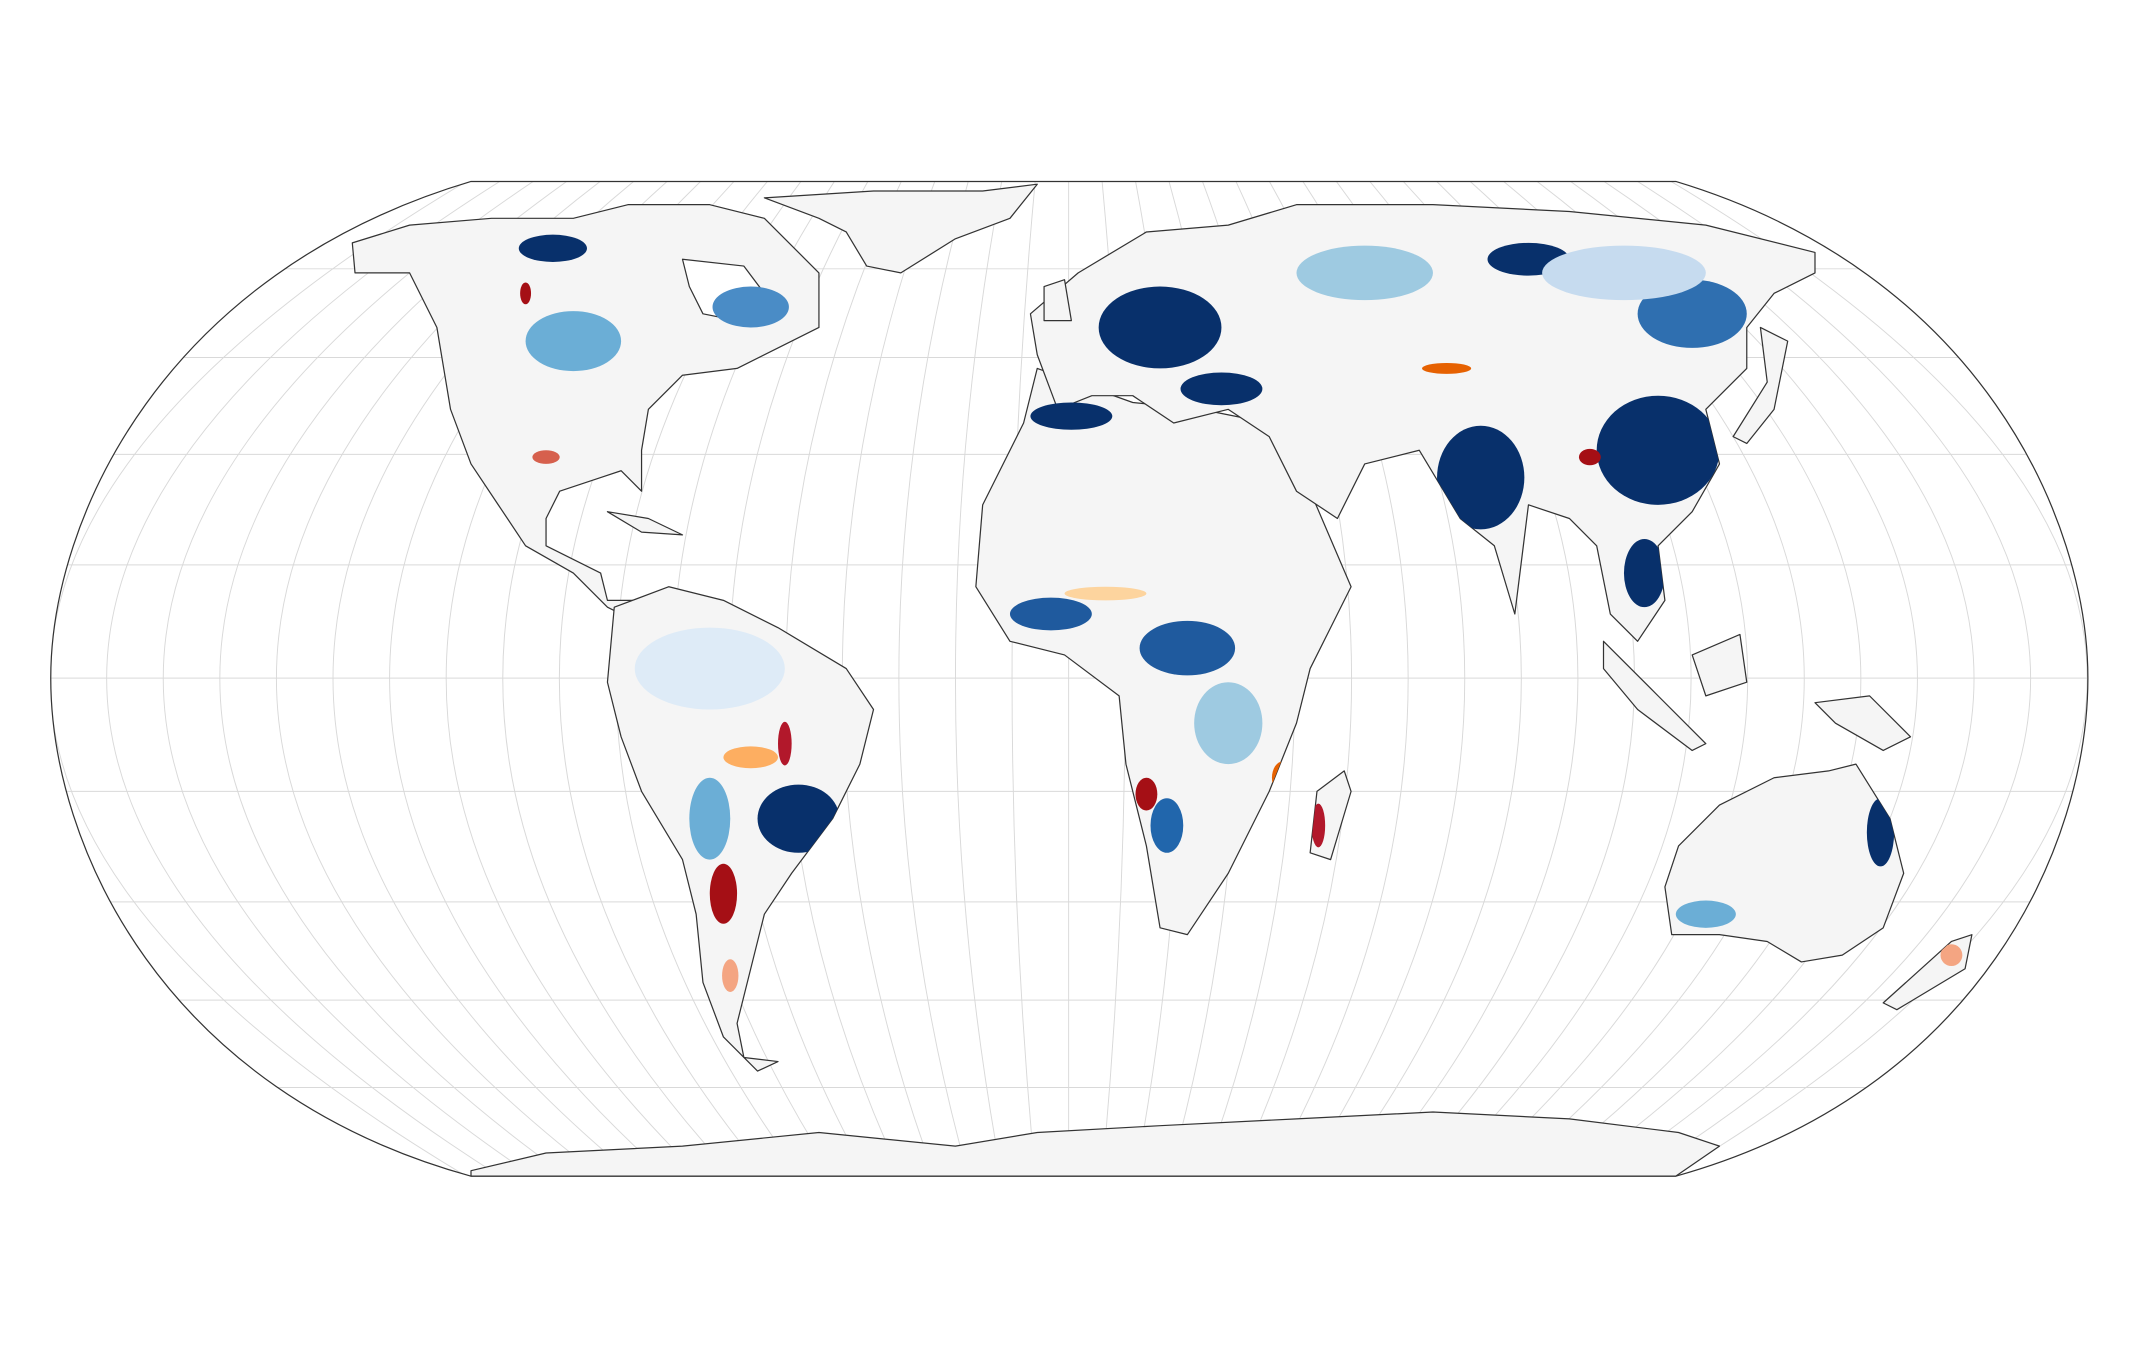  What do you see at coordinates (645, 523) in the screenshot?
I see `cuba` at bounding box center [645, 523].